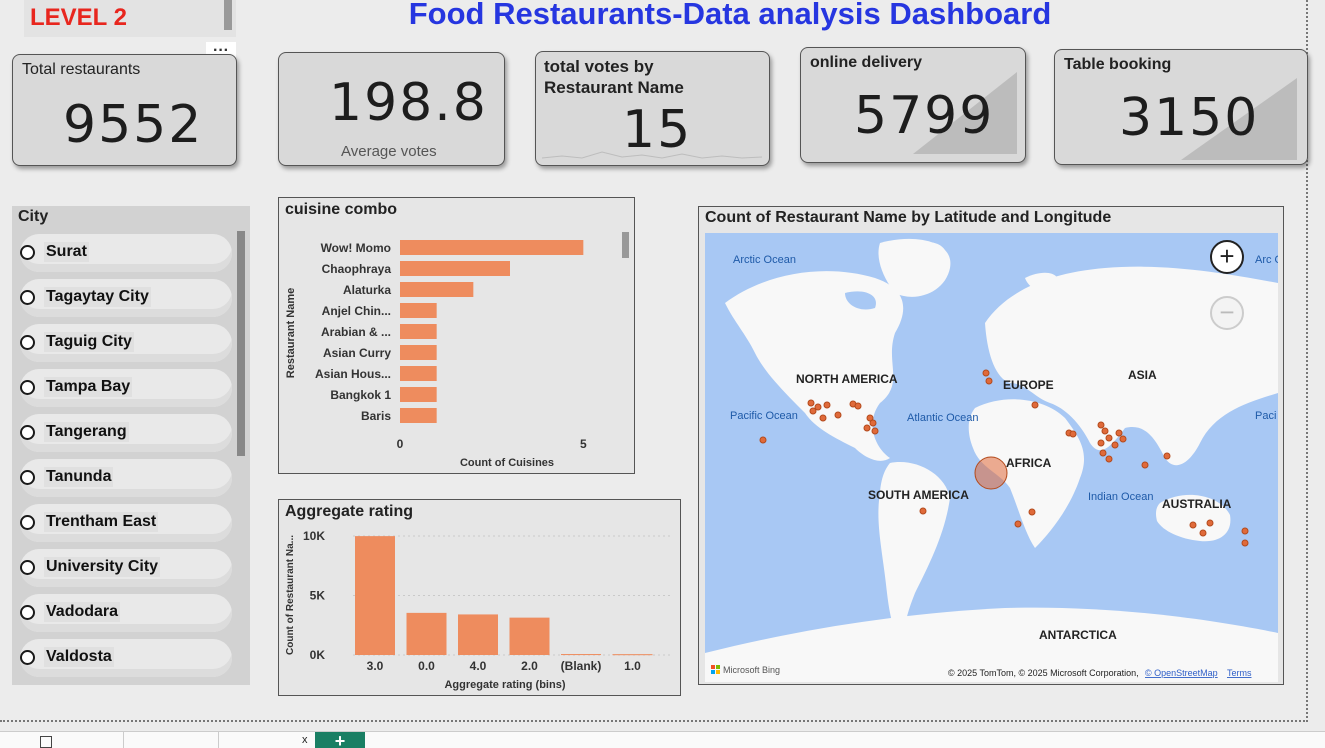 This screenshot has height=748, width=1325. I want to click on kpi-label: Table booking, so click(1118, 64).